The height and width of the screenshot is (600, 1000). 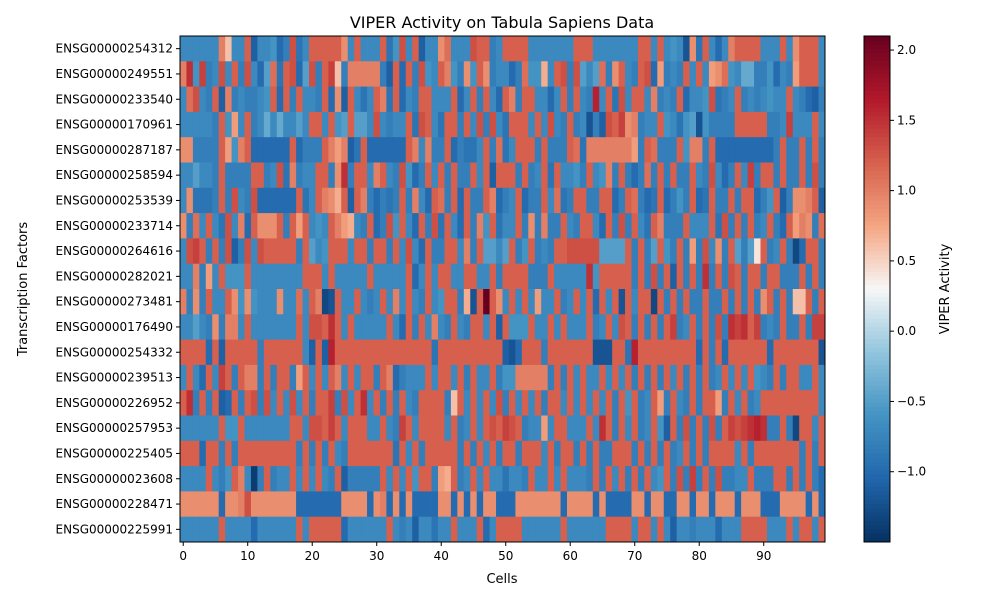 I want to click on y-tick-label: ENSG00000257953, so click(x=114, y=428).